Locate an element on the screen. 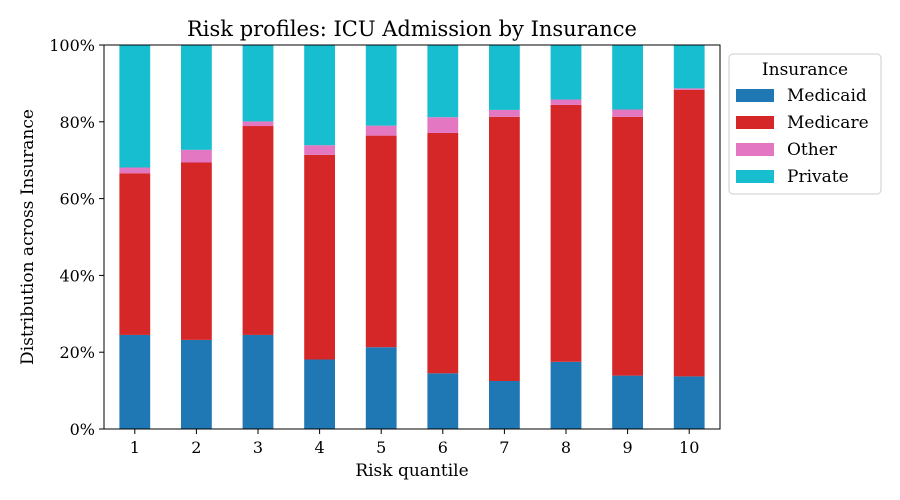 Image resolution: width=900 pixels, height=500 pixels. x-tick-label-3: 3 is located at coordinates (258, 447).